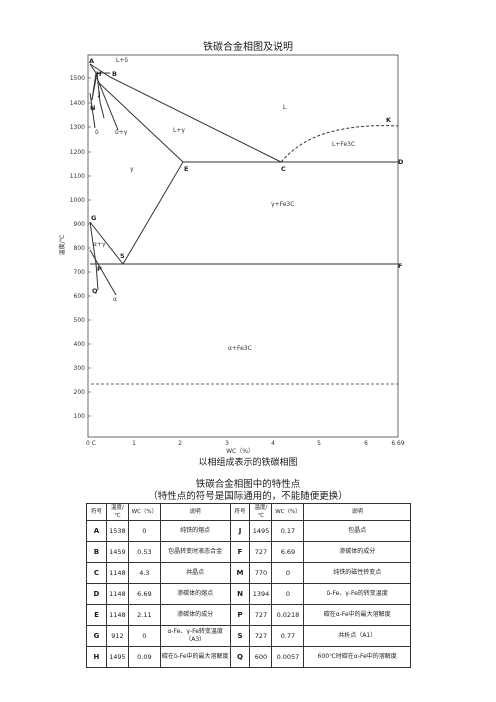 The height and width of the screenshot is (702, 496). What do you see at coordinates (80, 296) in the screenshot?
I see `y-tick-label: 600` at bounding box center [80, 296].